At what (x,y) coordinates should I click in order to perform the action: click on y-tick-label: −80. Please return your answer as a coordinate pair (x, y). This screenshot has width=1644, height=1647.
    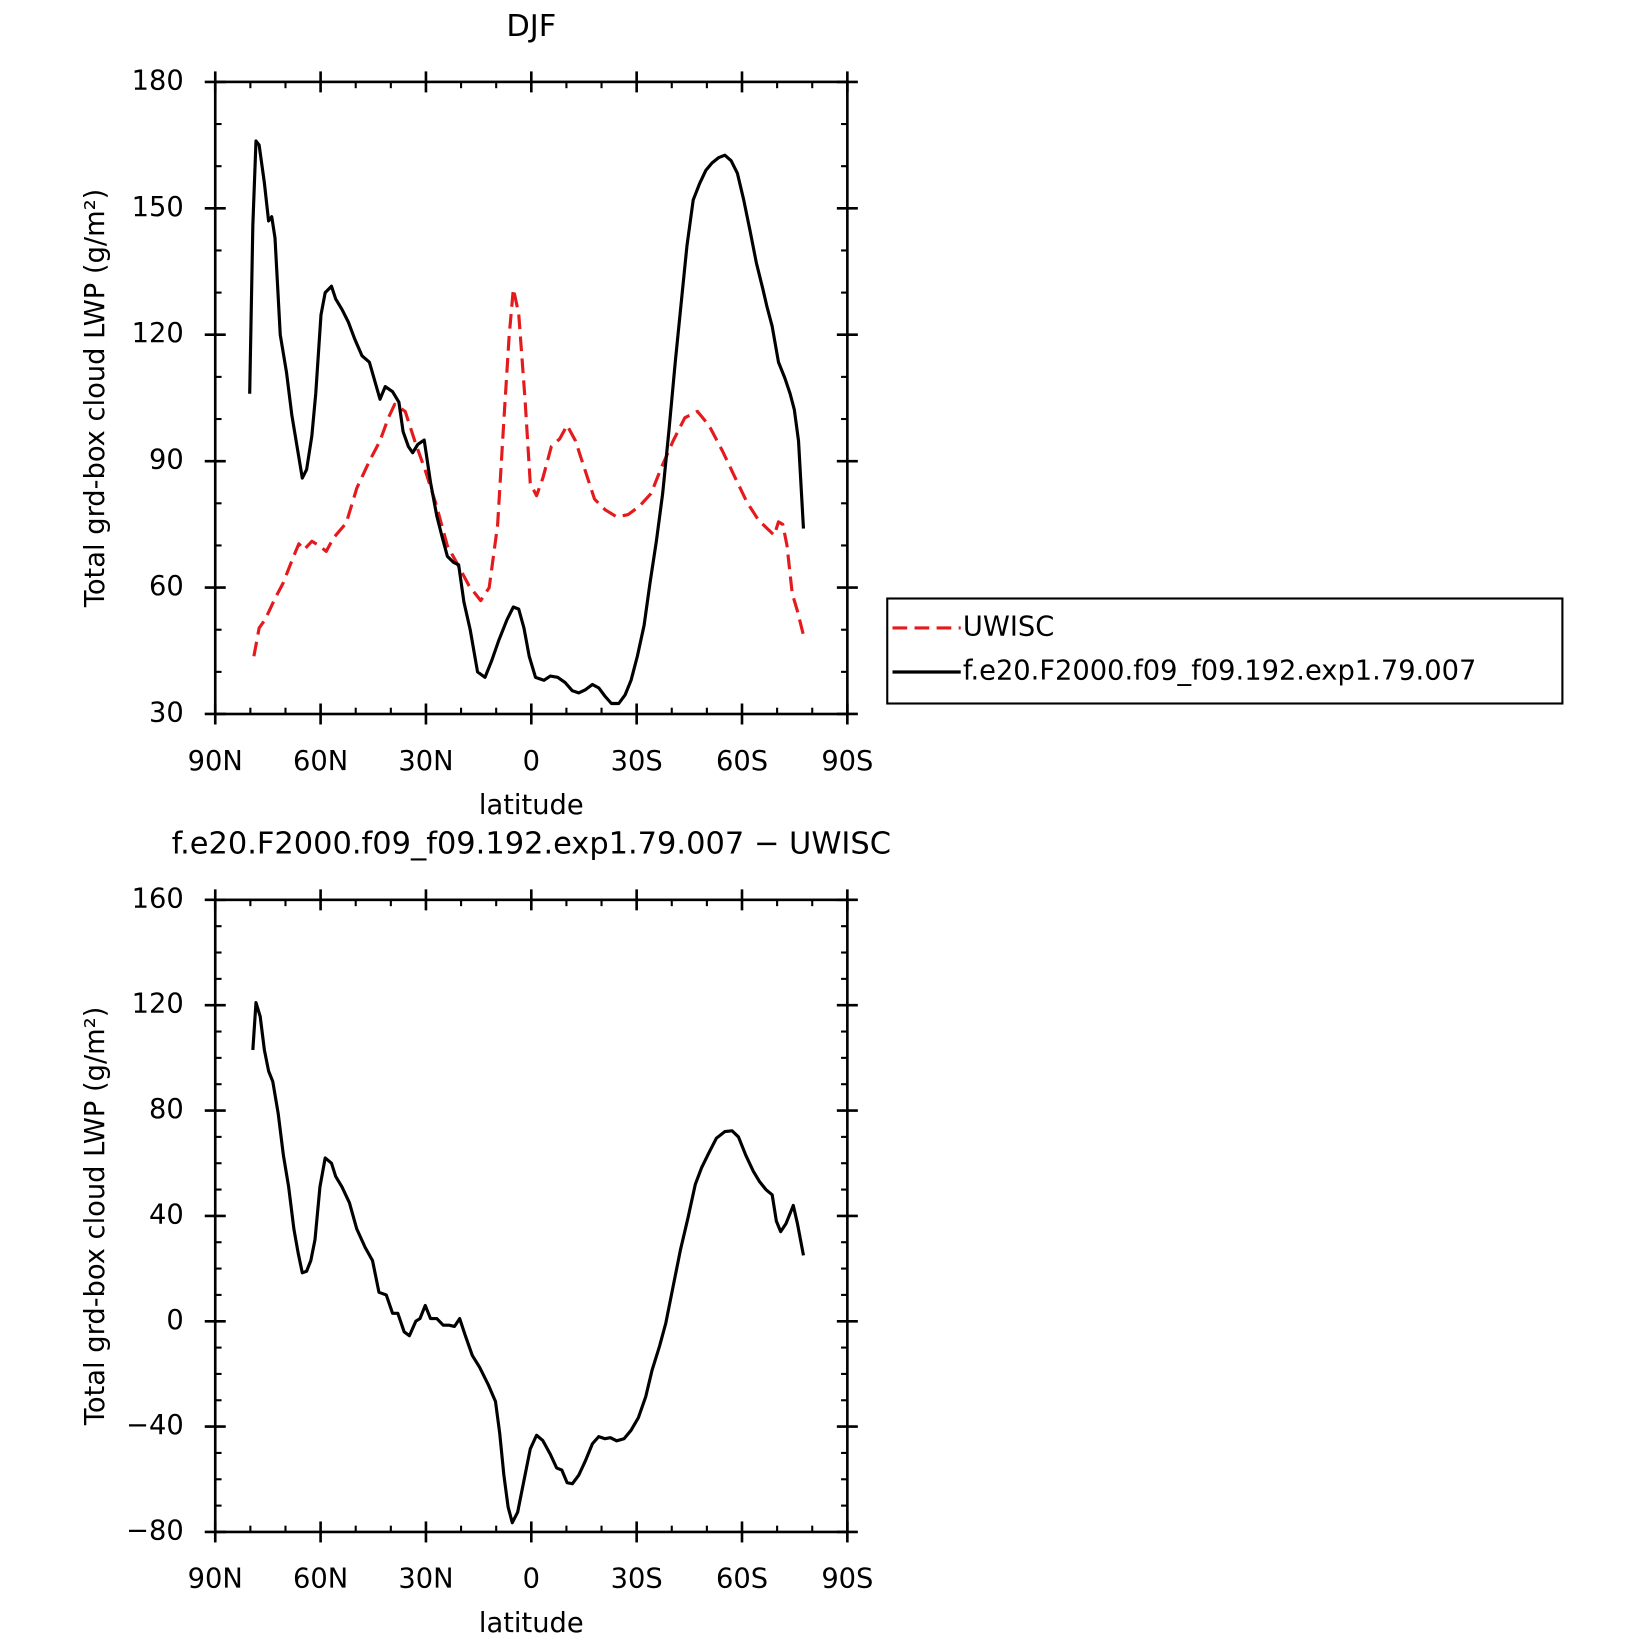
    Looking at the image, I should click on (155, 1530).